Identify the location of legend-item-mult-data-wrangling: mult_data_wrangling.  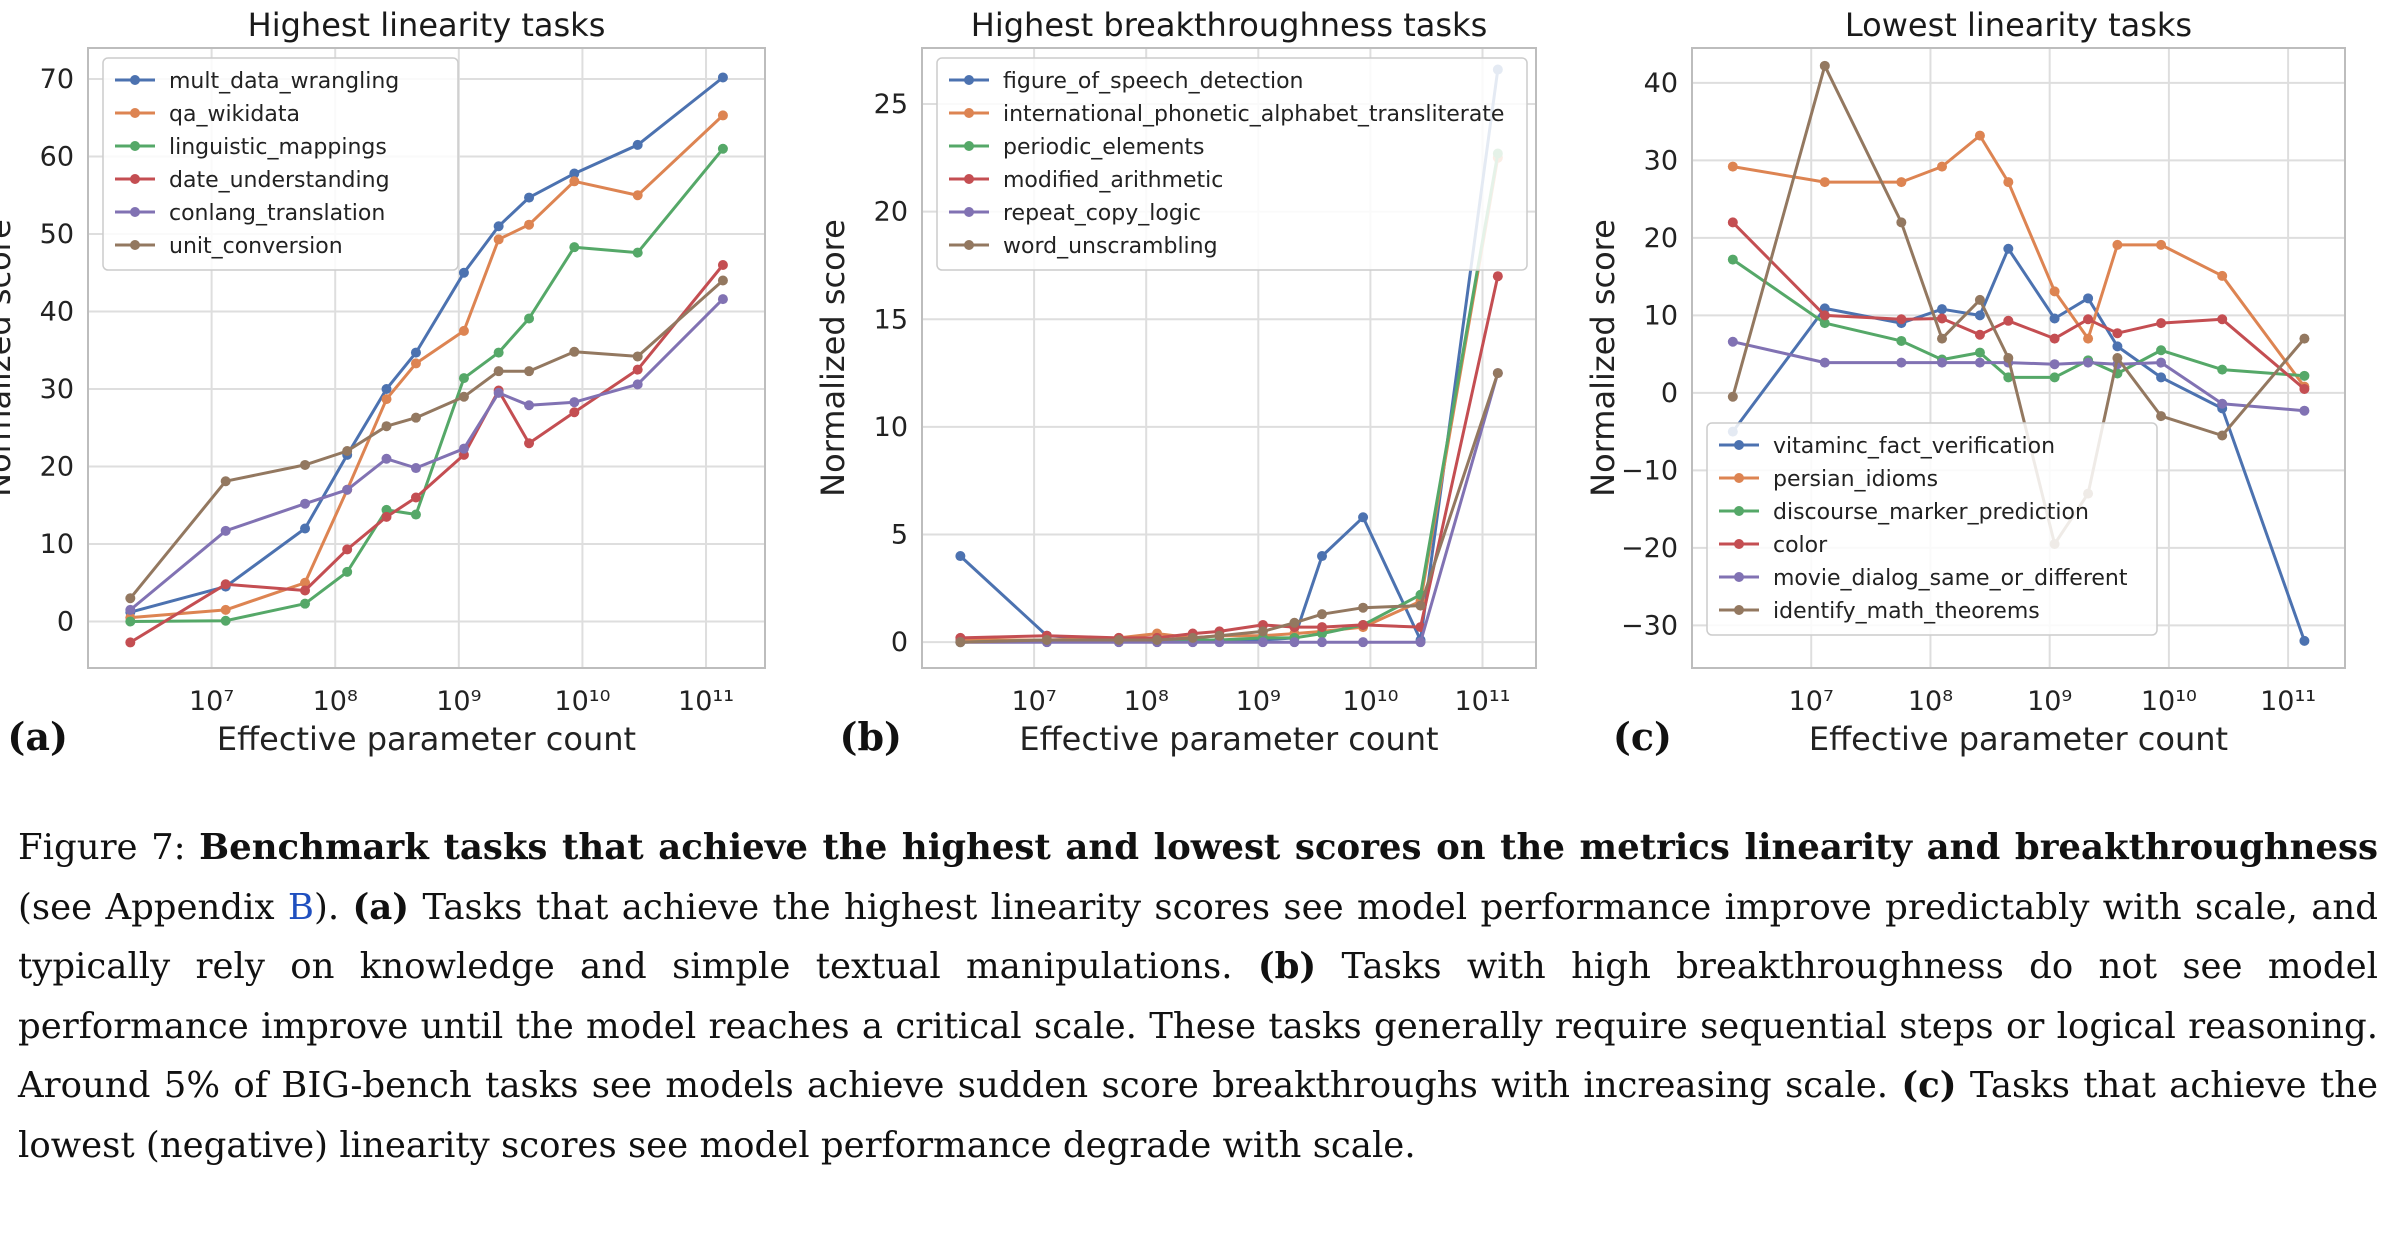
(257, 81).